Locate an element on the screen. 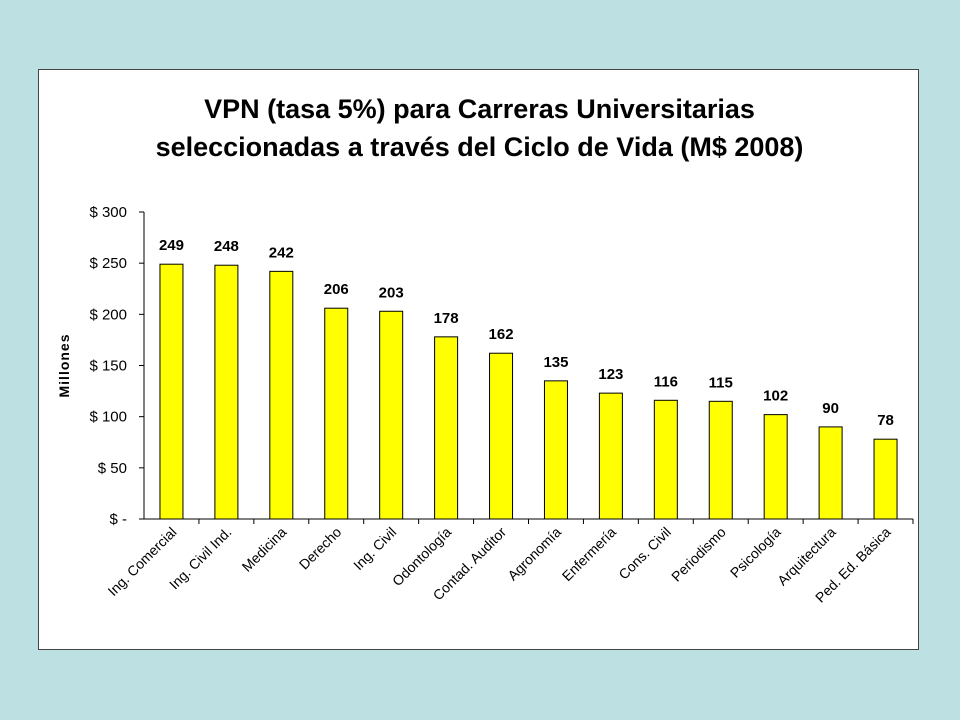 The height and width of the screenshot is (720, 960). data-label: 162 is located at coordinates (501, 334).